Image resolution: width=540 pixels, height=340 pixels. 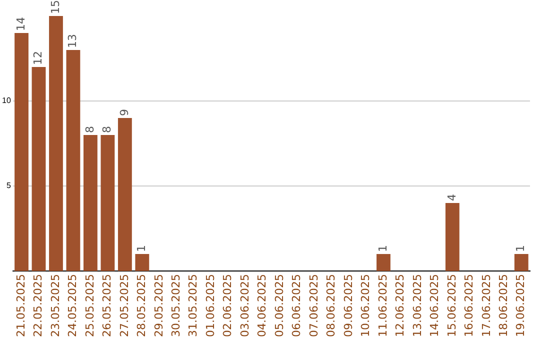 I want to click on x-tick-label: 19.06.2025, so click(x=521, y=306).